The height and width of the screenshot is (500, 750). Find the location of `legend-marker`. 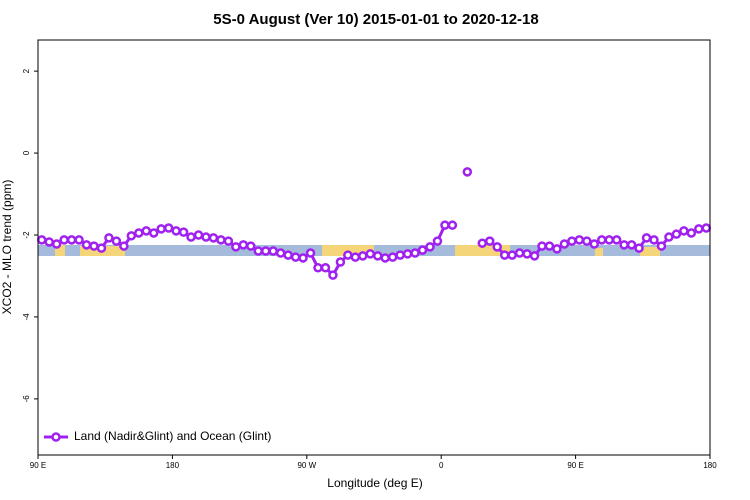

legend-marker is located at coordinates (56, 437).